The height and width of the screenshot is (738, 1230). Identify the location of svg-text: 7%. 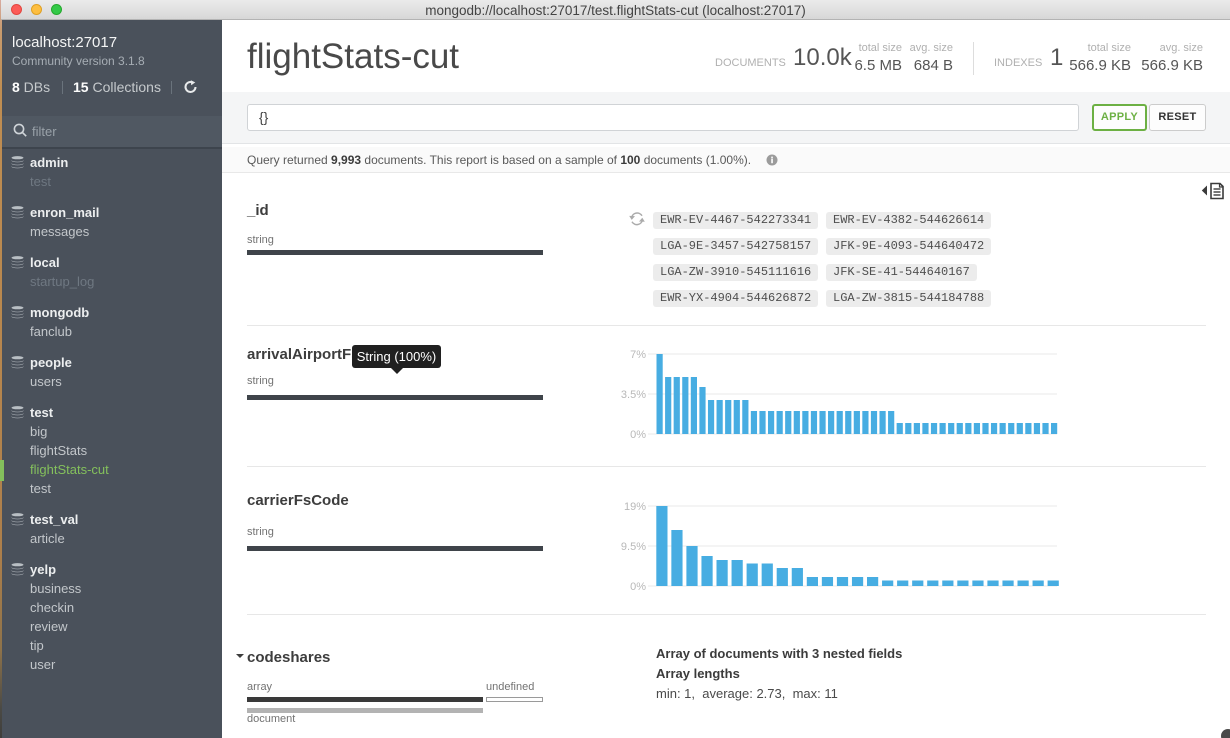
(638, 355).